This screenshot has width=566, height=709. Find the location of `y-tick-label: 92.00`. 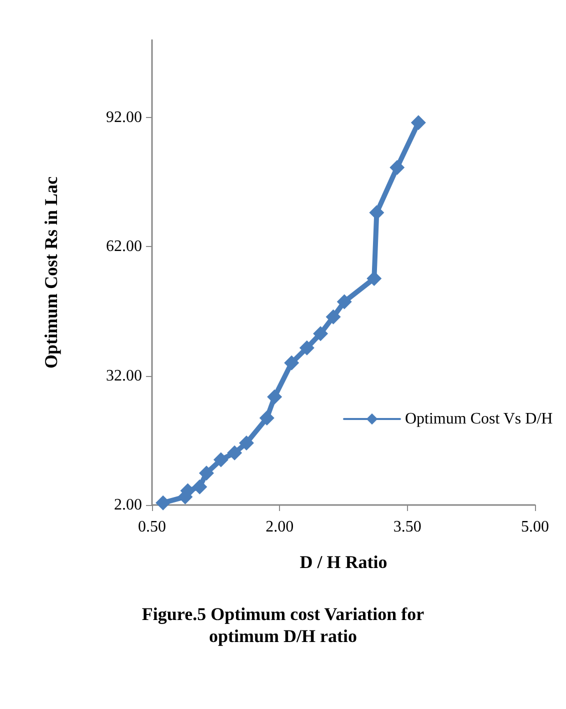

y-tick-label: 92.00 is located at coordinates (124, 117).